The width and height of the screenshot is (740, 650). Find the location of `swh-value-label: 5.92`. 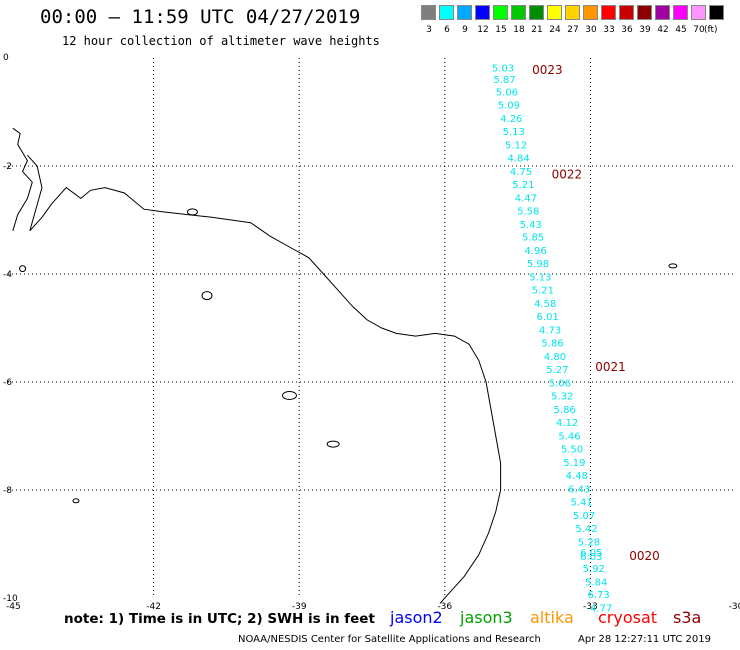

swh-value-label: 5.92 is located at coordinates (594, 569).